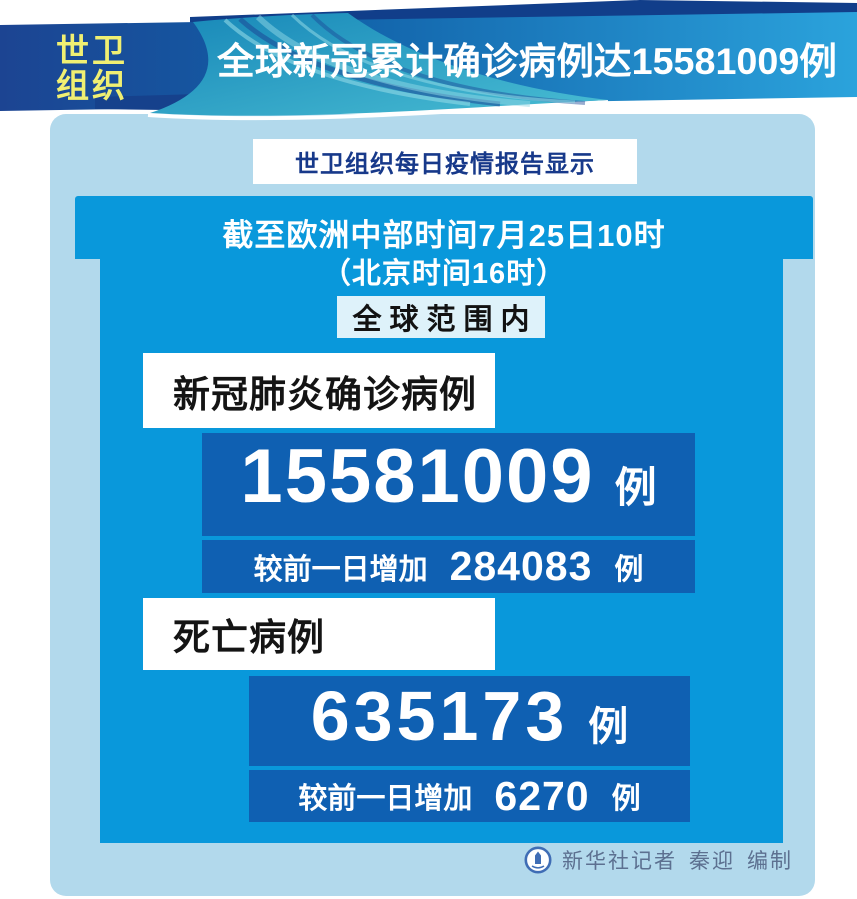 This screenshot has height=899, width=857. What do you see at coordinates (444, 274) in the screenshot?
I see `timestamp-line2: （北京时间16时）` at bounding box center [444, 274].